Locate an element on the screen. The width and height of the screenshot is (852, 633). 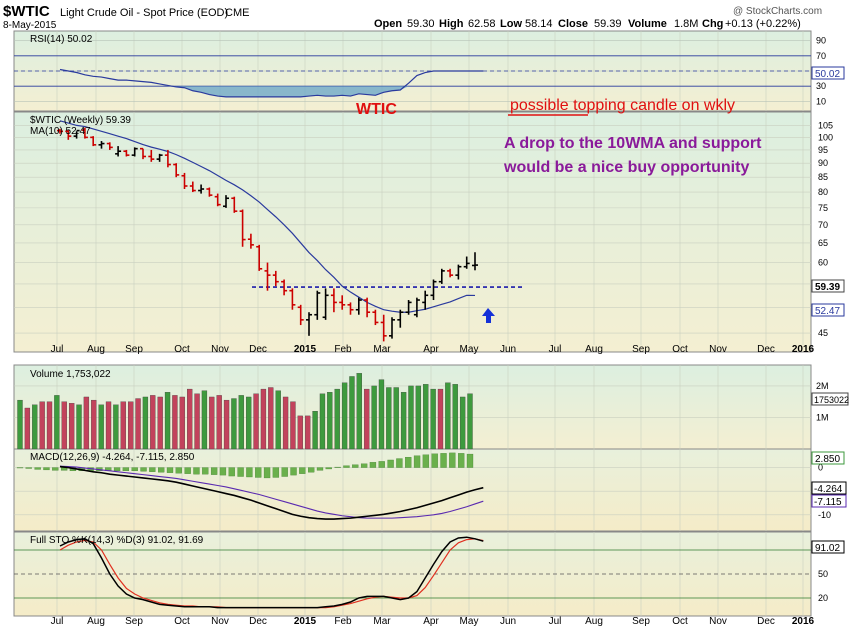
price-tick-label: 95 is located at coordinates (823, 150).